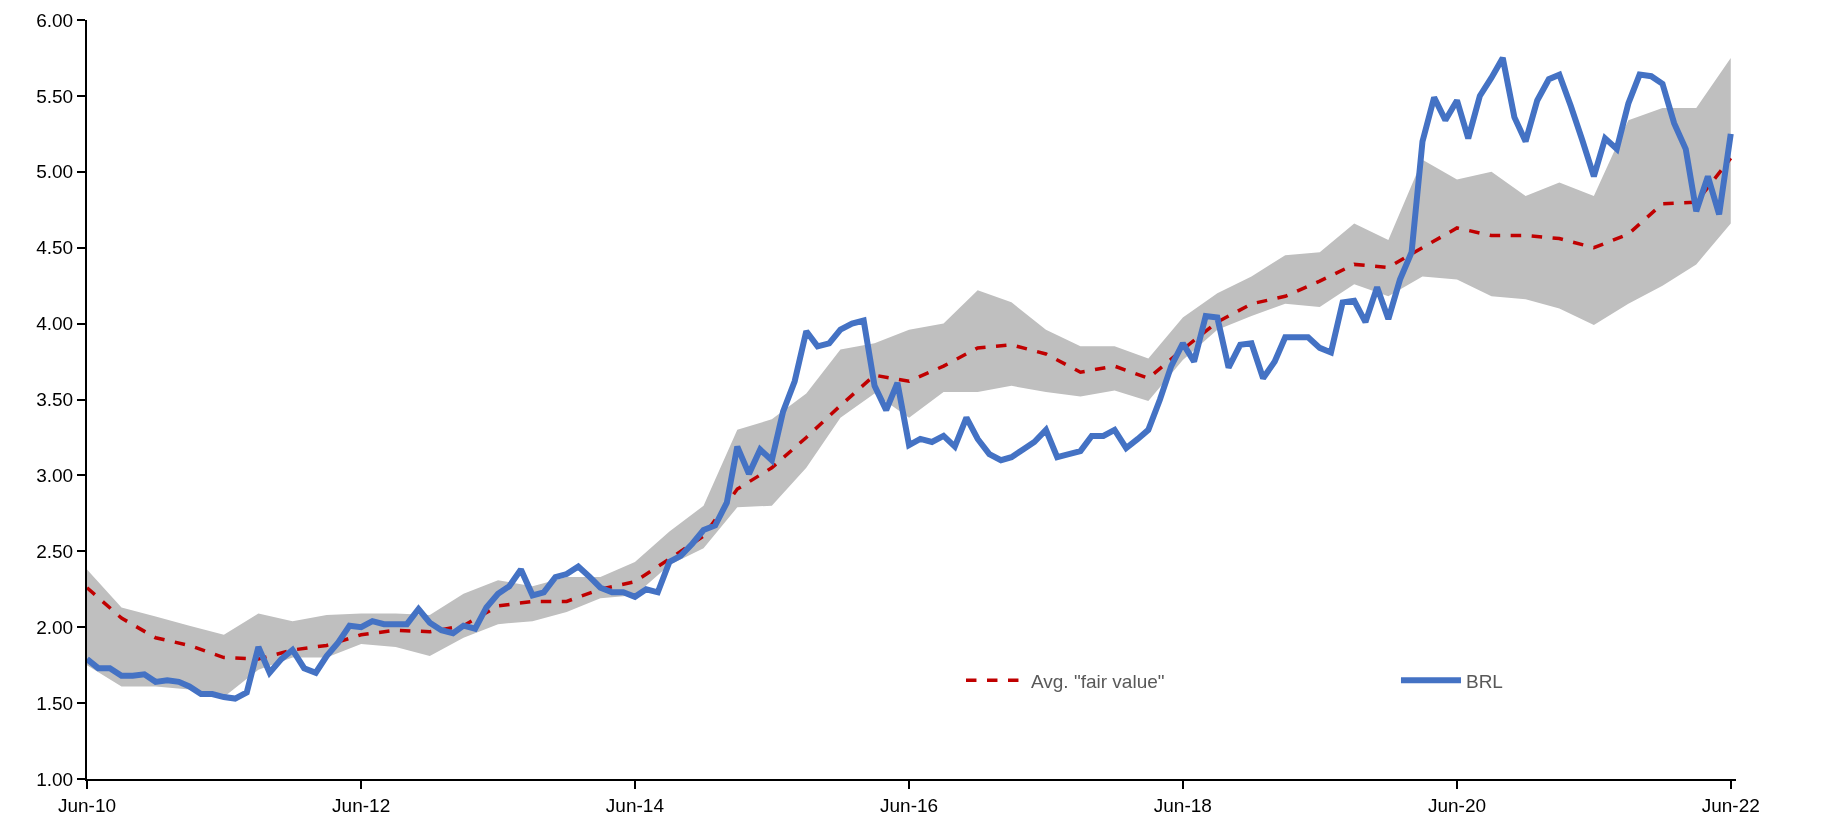 This screenshot has width=1843, height=827. I want to click on y-tick-label: 4.00, so click(55, 324).